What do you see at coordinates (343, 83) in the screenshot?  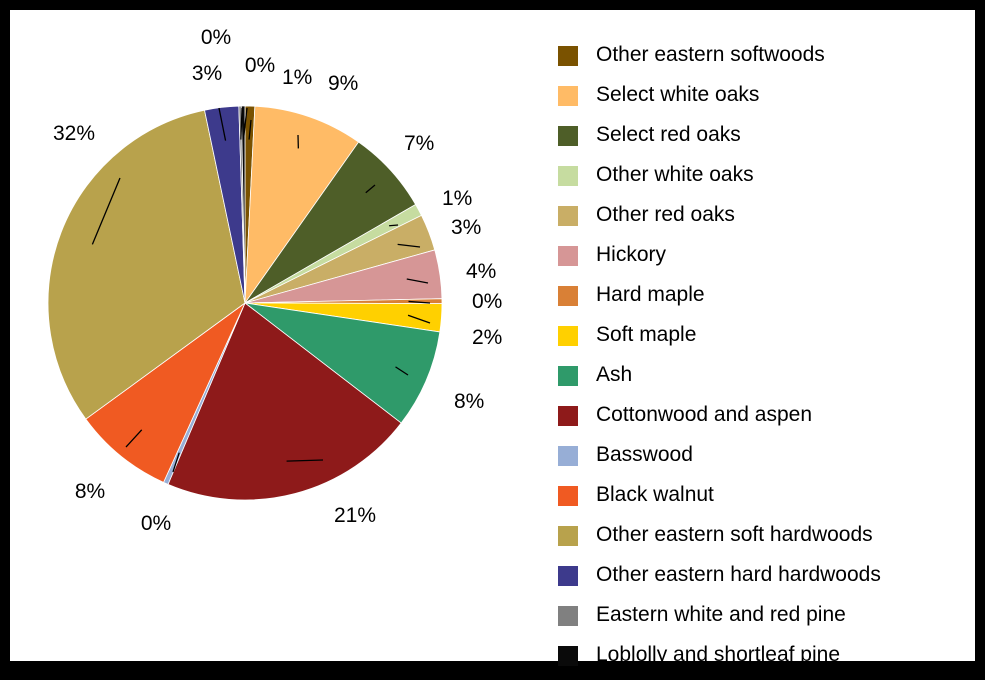 I see `percent-label: 9%` at bounding box center [343, 83].